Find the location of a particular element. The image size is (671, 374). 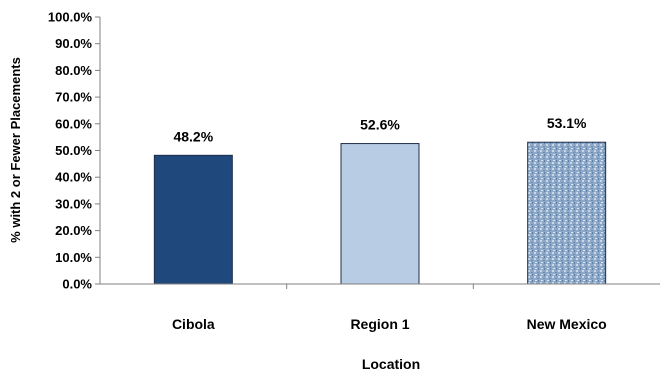

y-tick-label: 60.0% is located at coordinates (73, 123).